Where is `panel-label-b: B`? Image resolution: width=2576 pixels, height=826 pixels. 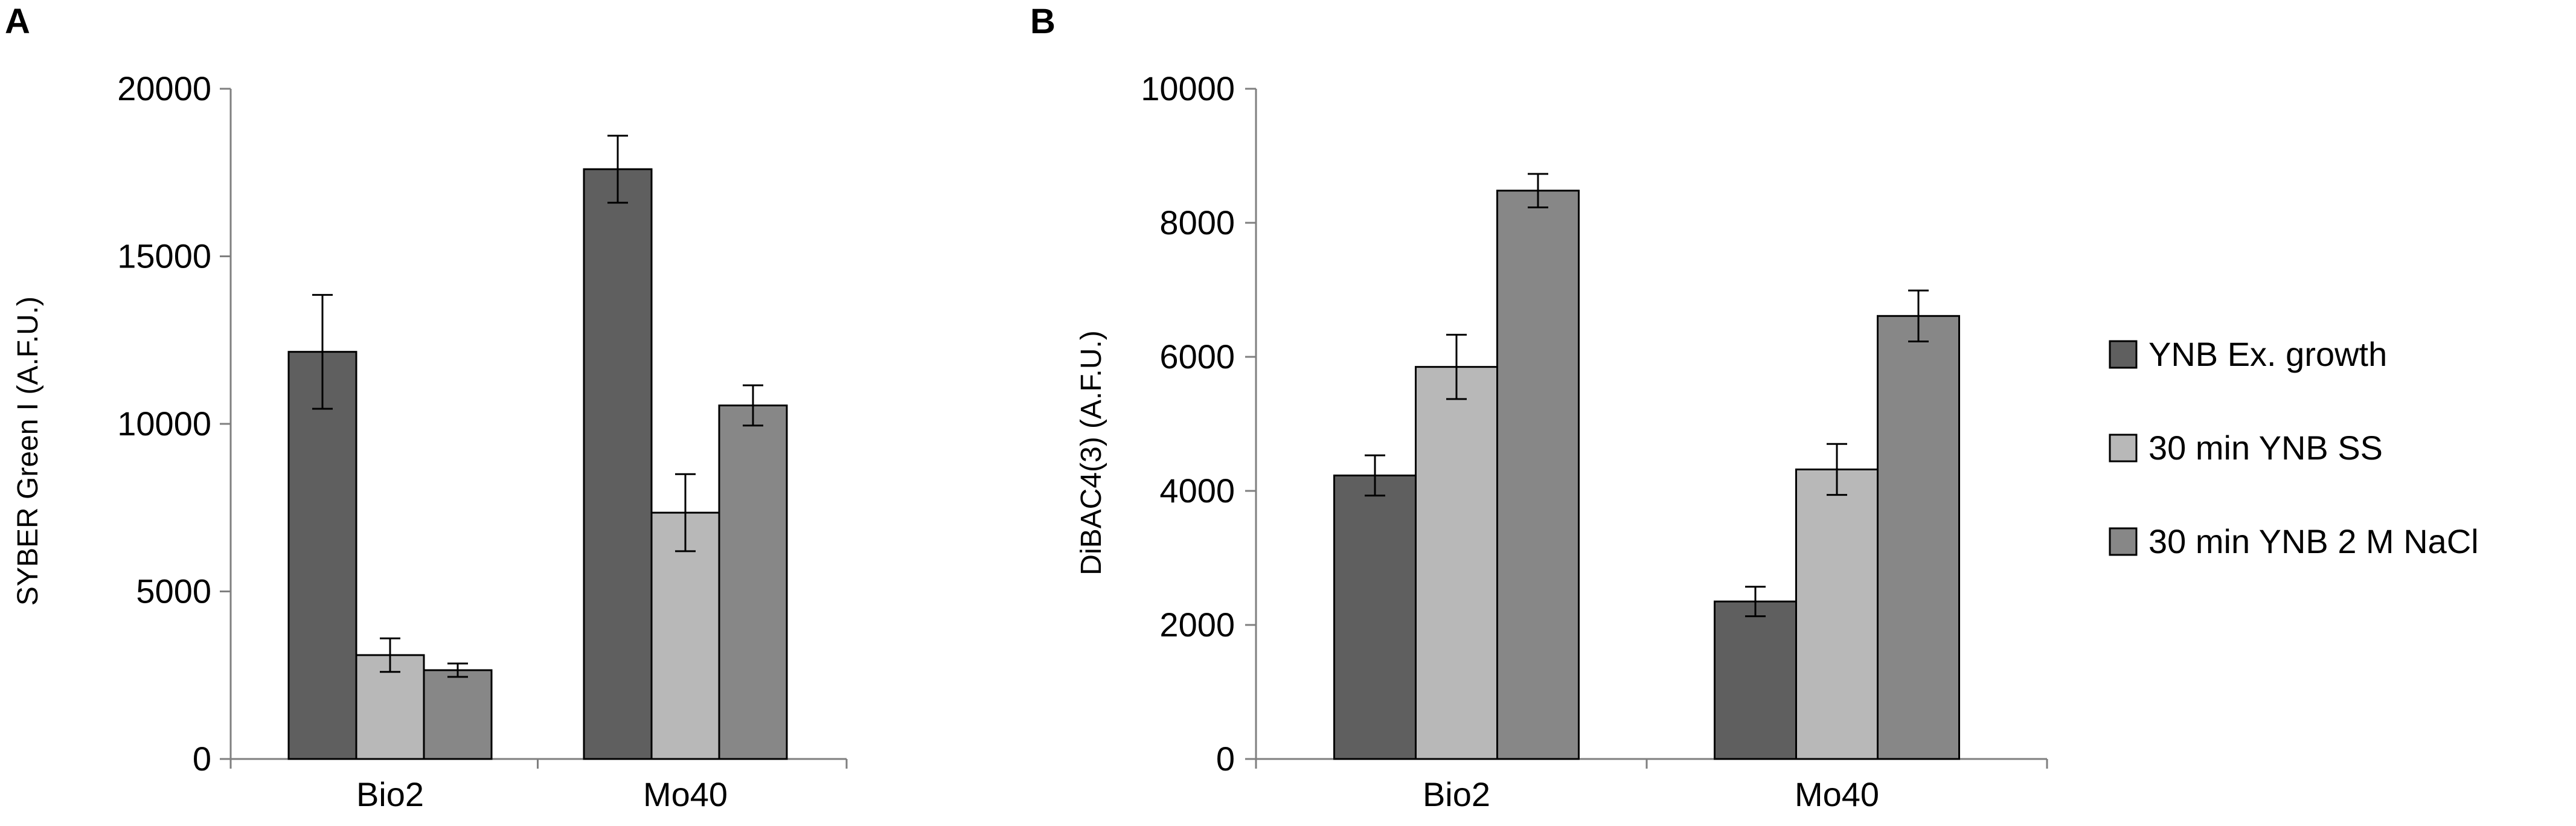 panel-label-b: B is located at coordinates (1043, 21).